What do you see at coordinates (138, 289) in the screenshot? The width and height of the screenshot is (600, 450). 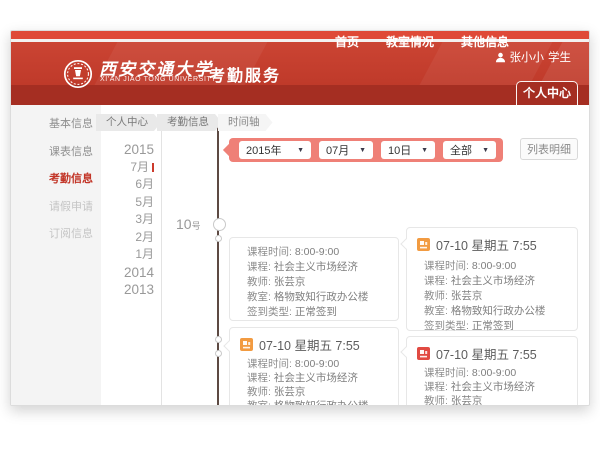 I see `year-nav-2013: 2013` at bounding box center [138, 289].